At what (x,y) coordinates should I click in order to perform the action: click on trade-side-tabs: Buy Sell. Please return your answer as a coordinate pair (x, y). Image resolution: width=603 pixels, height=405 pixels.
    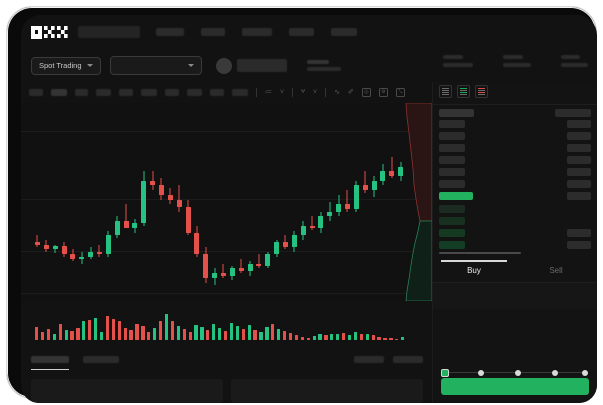
    Looking at the image, I should click on (515, 270).